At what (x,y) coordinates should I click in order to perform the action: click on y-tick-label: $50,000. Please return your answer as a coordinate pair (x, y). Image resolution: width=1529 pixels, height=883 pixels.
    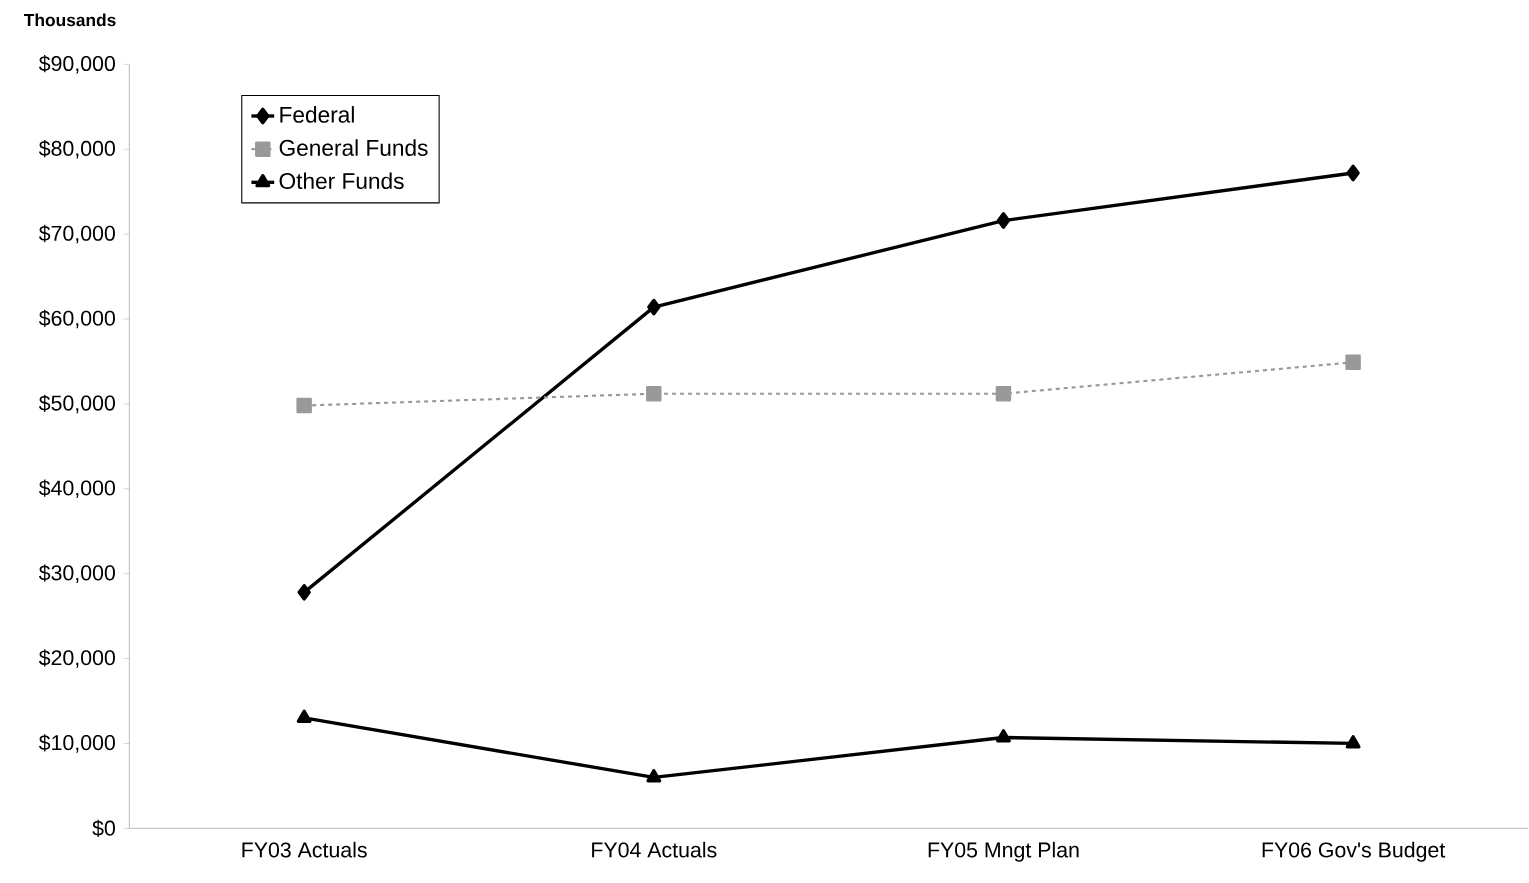
    Looking at the image, I should click on (76, 404).